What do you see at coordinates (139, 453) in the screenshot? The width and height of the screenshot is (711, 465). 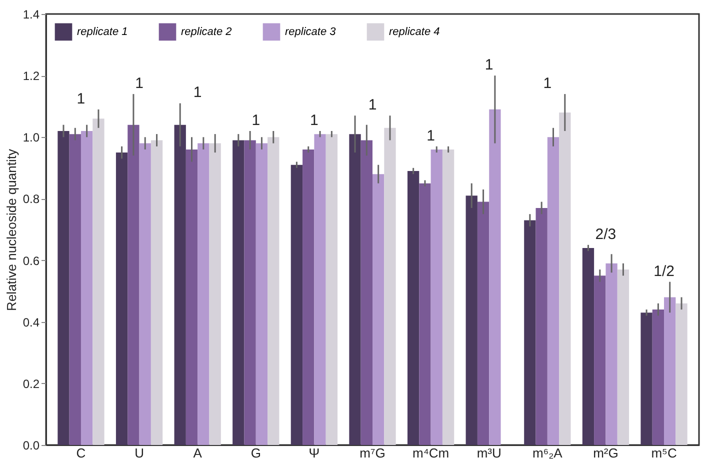 I see `x-tick-label: U` at bounding box center [139, 453].